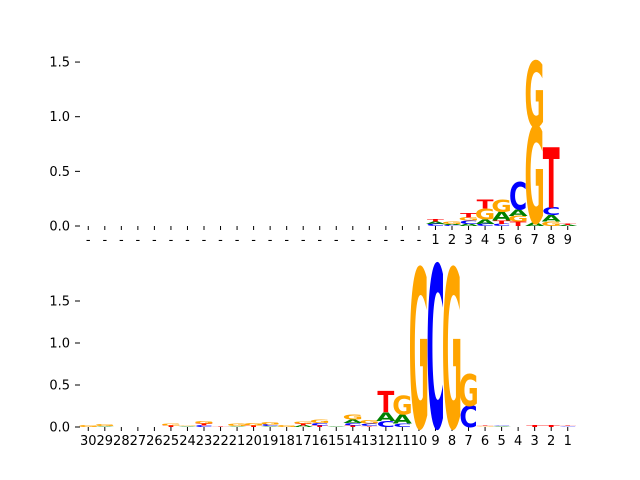 This screenshot has height=480, width=640. I want to click on y-tick-label-1-3: 1.5, so click(59, 63).